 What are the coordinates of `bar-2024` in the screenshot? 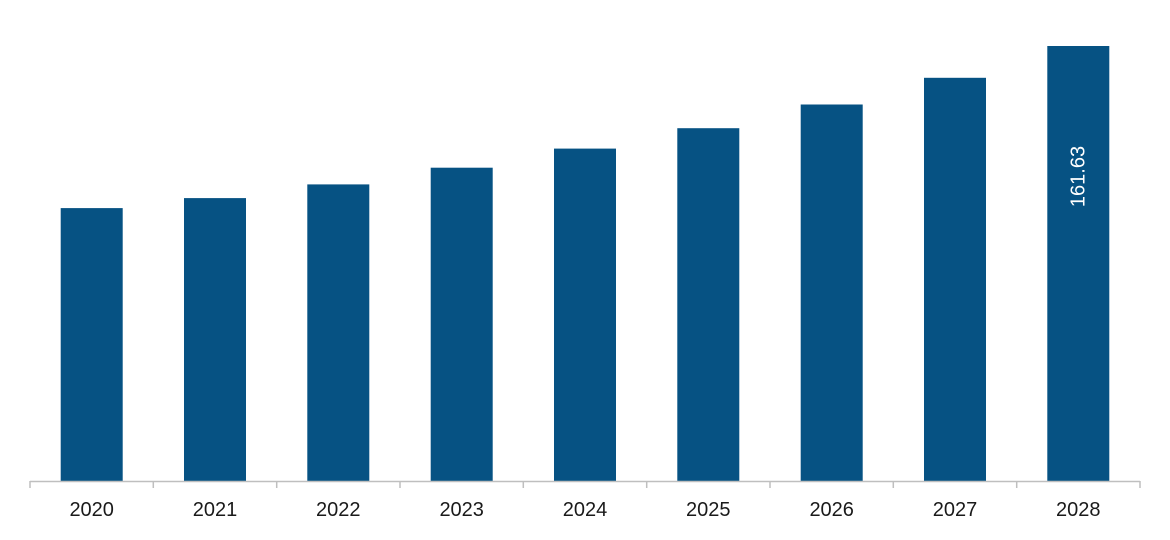 It's located at (585, 314).